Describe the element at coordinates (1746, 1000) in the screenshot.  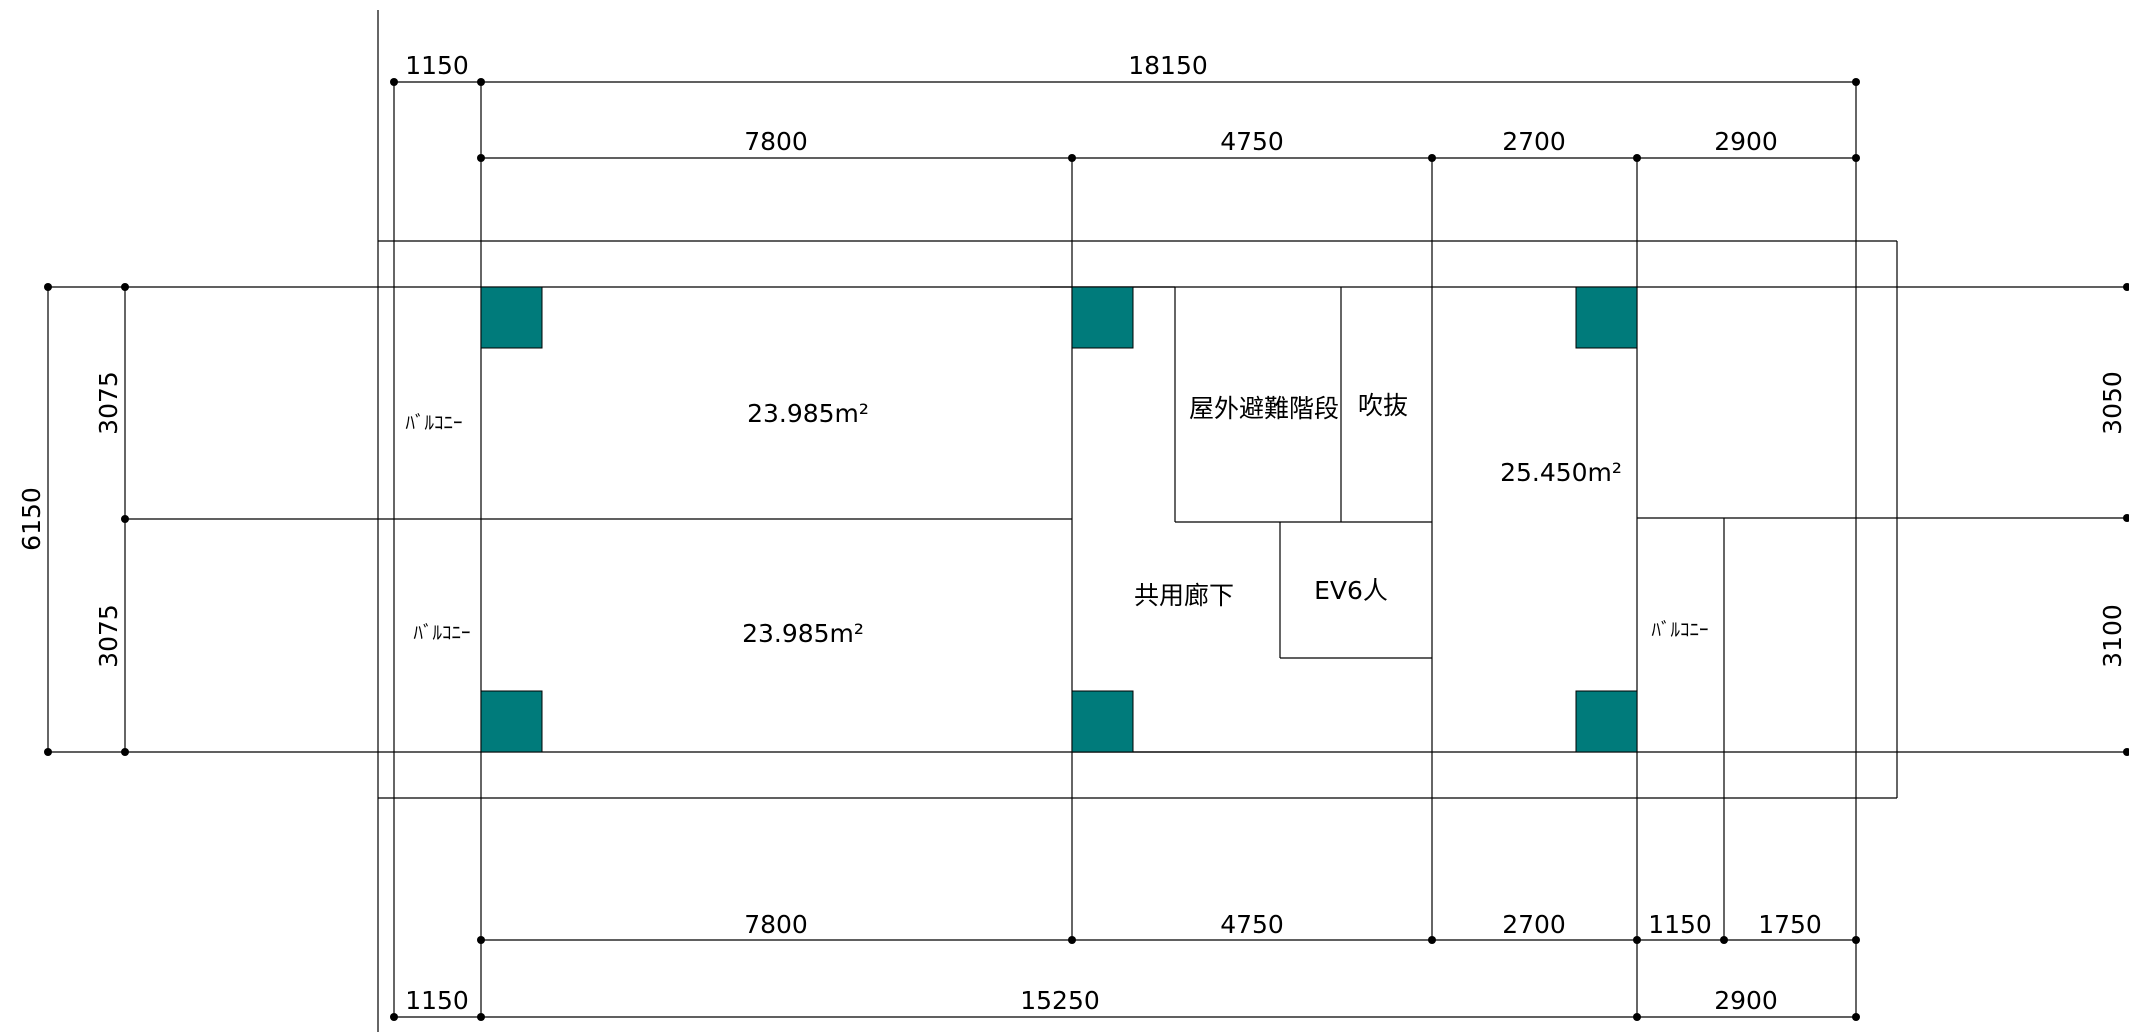
I see `dim-bottom-outer-3: 2900` at that location.